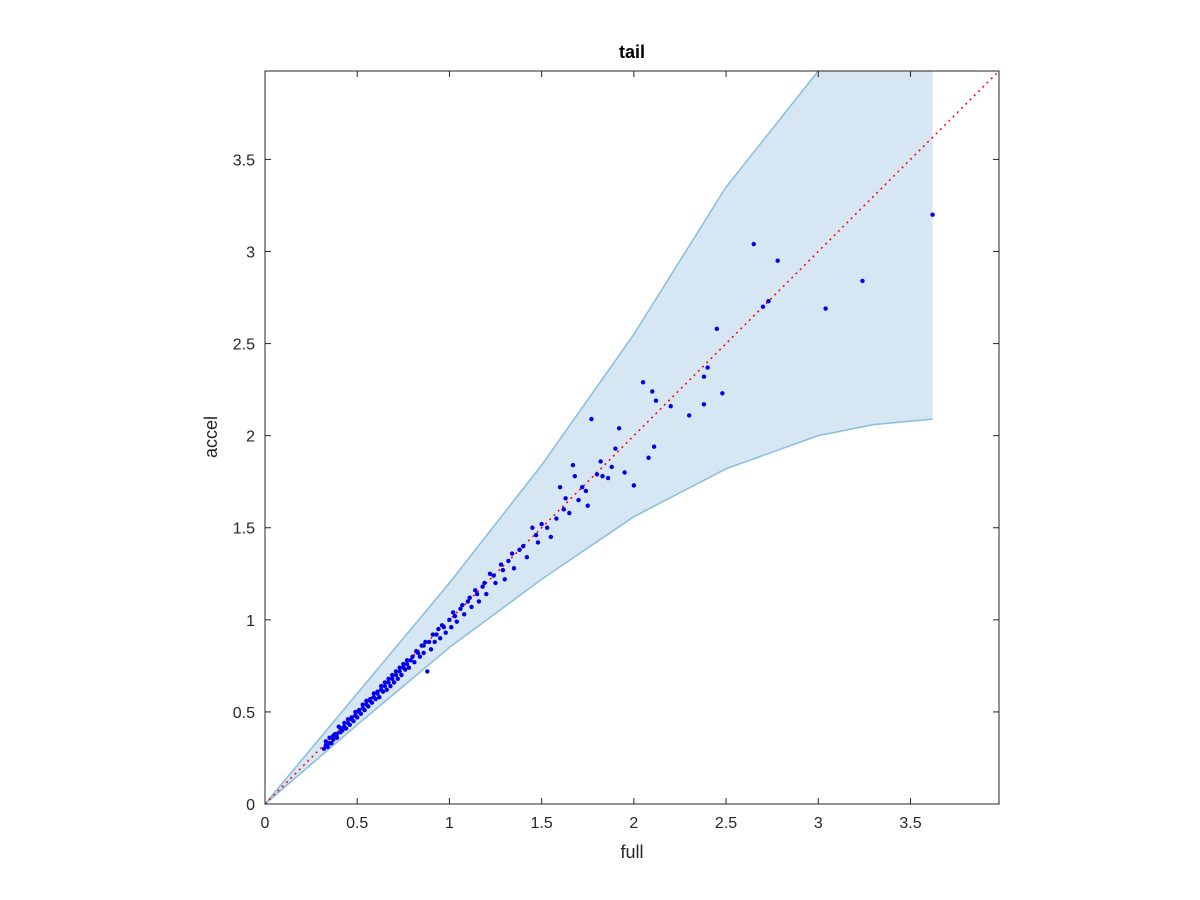  What do you see at coordinates (244, 529) in the screenshot?
I see `y-tick-label: 1.5` at bounding box center [244, 529].